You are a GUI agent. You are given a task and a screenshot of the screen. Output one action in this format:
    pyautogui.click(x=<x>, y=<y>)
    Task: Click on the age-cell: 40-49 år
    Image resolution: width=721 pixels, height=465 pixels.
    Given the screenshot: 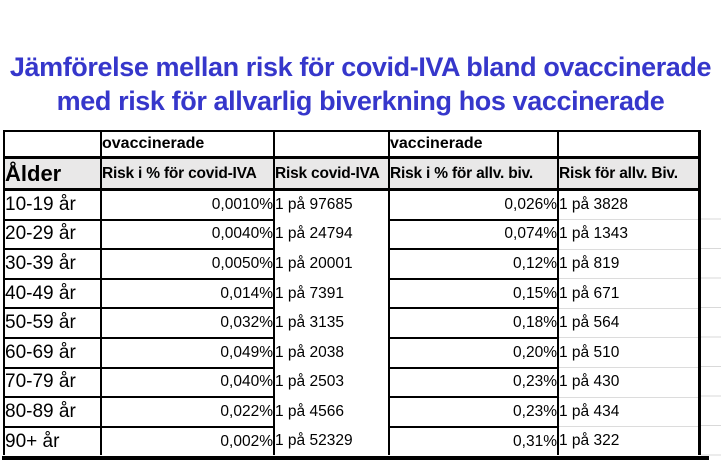 What is the action you would take?
    pyautogui.click(x=52, y=294)
    